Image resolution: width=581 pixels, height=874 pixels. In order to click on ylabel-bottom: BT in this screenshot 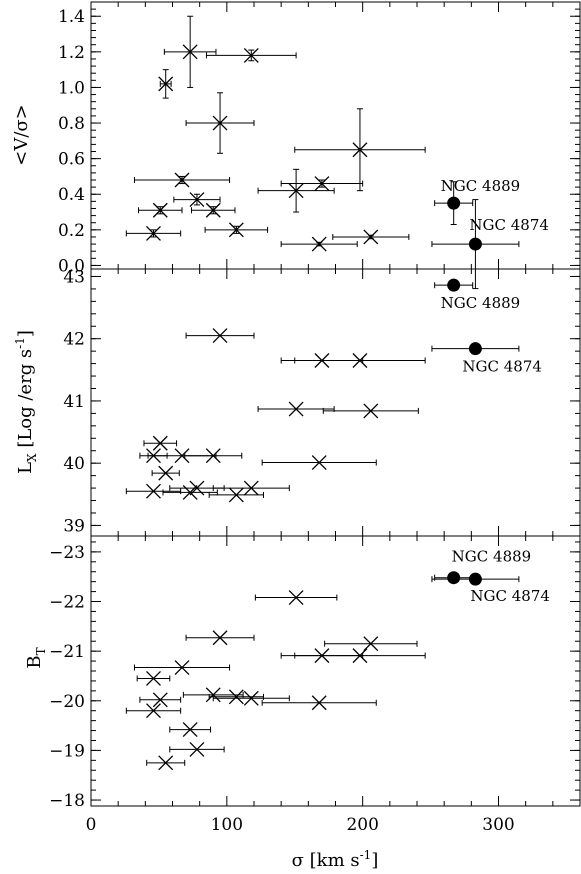, I will do `click(36, 657)`.